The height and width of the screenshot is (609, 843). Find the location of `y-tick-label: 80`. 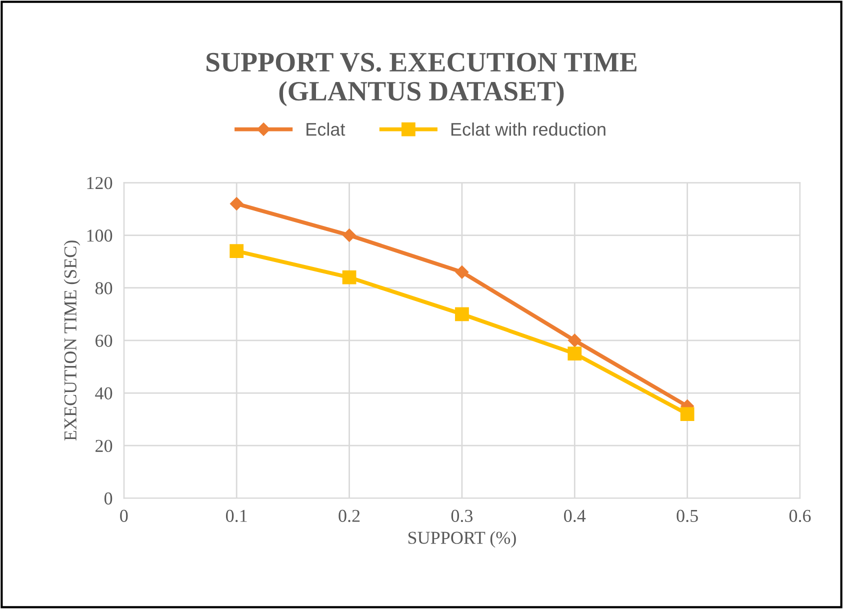

y-tick-label: 80 is located at coordinates (103, 288).